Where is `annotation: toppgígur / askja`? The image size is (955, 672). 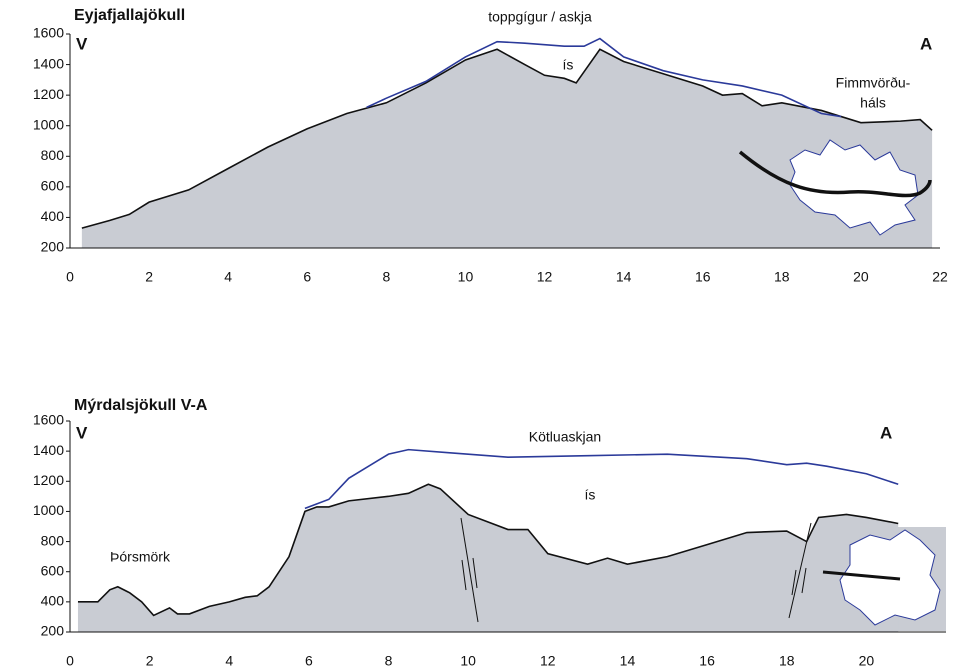 annotation: toppgígur / askja is located at coordinates (540, 17).